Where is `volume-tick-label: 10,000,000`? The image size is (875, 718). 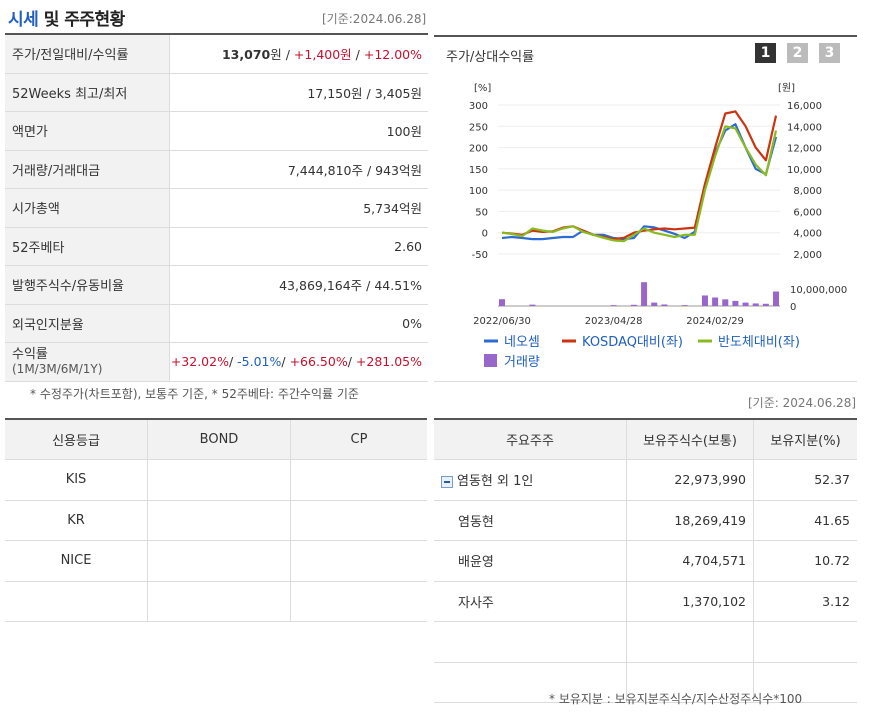 volume-tick-label: 10,000,000 is located at coordinates (818, 290).